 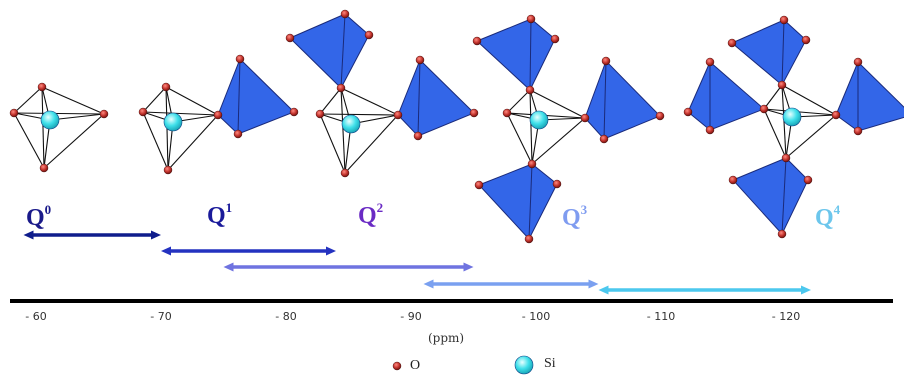 What do you see at coordinates (48, 209) in the screenshot?
I see `label-q0-sup: 0` at bounding box center [48, 209].